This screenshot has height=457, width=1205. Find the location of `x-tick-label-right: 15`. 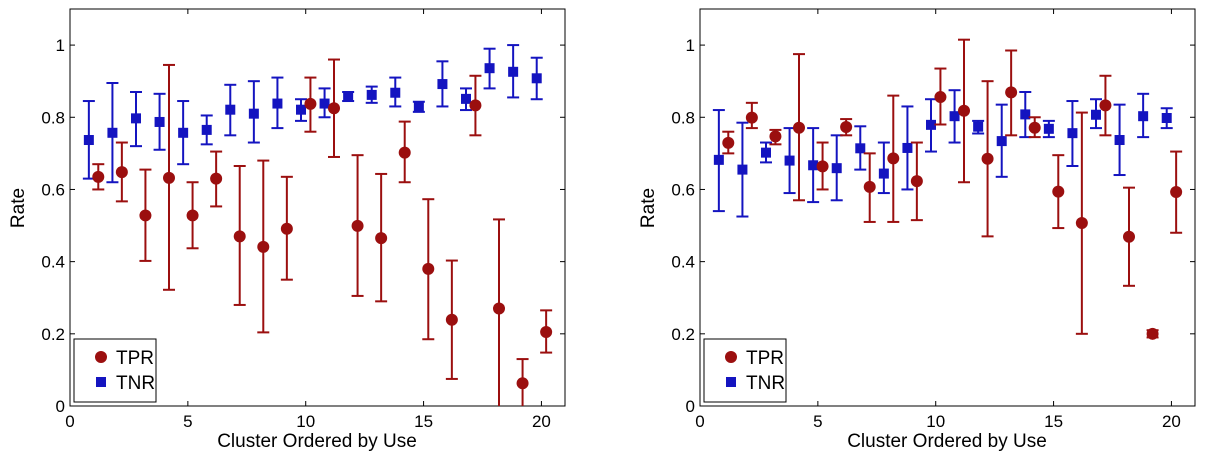

x-tick-label-right: 15 is located at coordinates (1053, 421).